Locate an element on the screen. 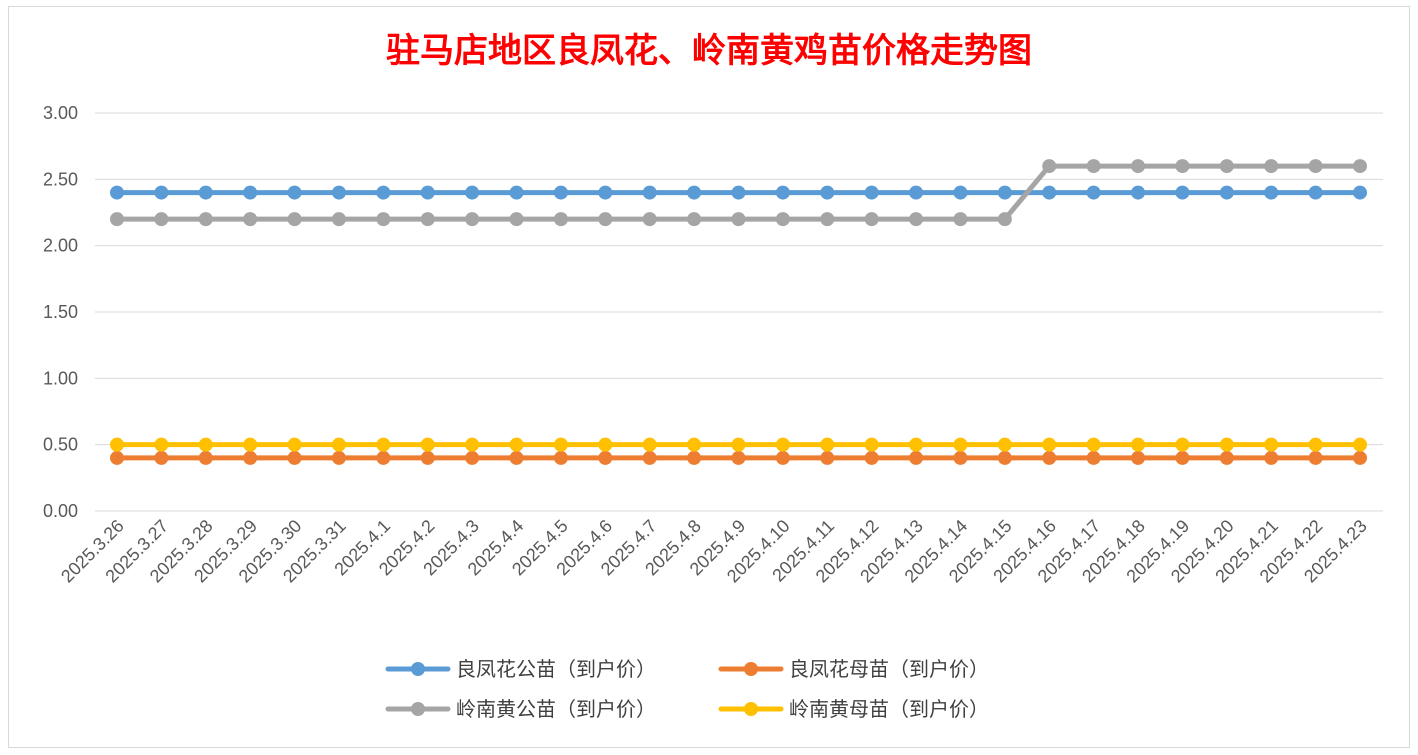  y-tick-label: 2.00 is located at coordinates (60, 246).